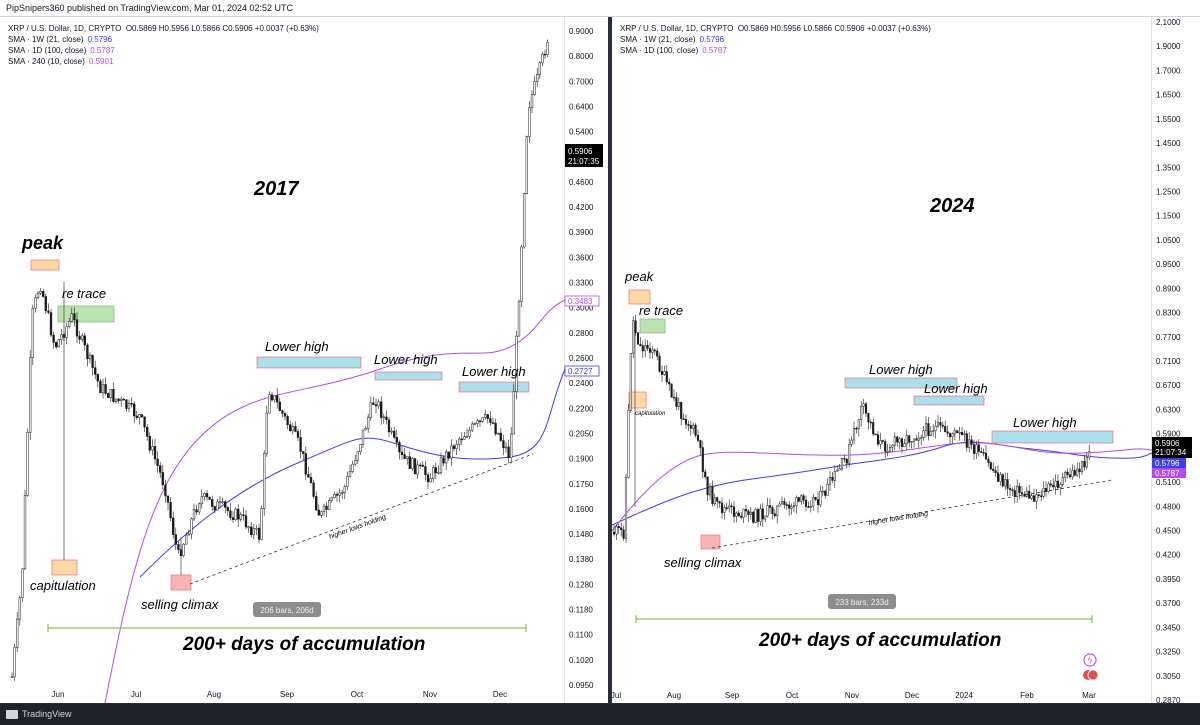 This screenshot has width=1200, height=725. What do you see at coordinates (581, 81) in the screenshot?
I see `price-tick: 0.7000` at bounding box center [581, 81].